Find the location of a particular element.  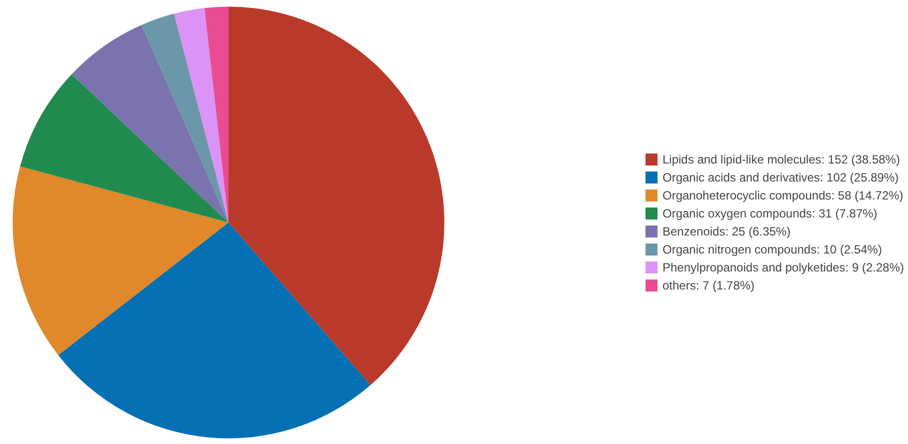

legend-label: Benzenoids: 25 (6.35%) is located at coordinates (726, 231).